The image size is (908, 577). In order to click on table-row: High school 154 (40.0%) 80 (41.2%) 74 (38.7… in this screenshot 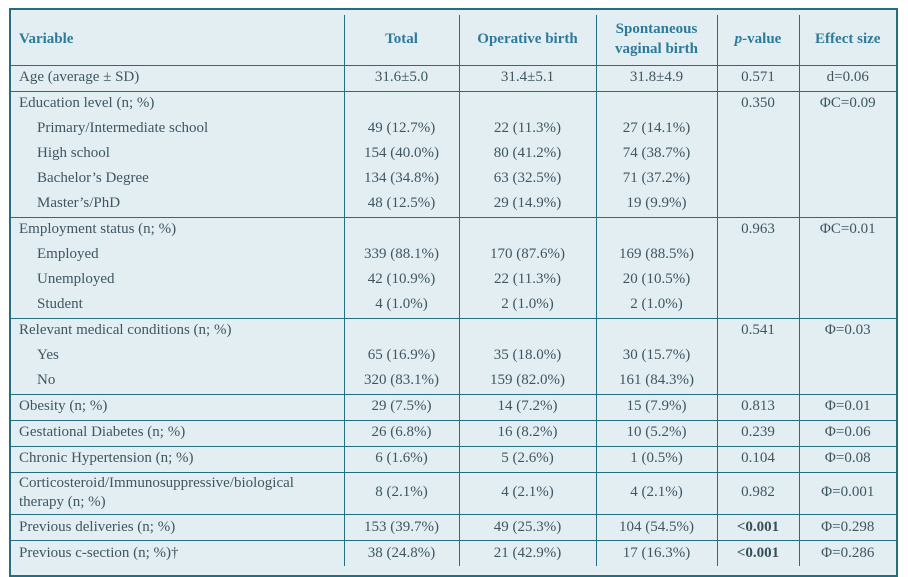, I will do `click(453, 154)`.